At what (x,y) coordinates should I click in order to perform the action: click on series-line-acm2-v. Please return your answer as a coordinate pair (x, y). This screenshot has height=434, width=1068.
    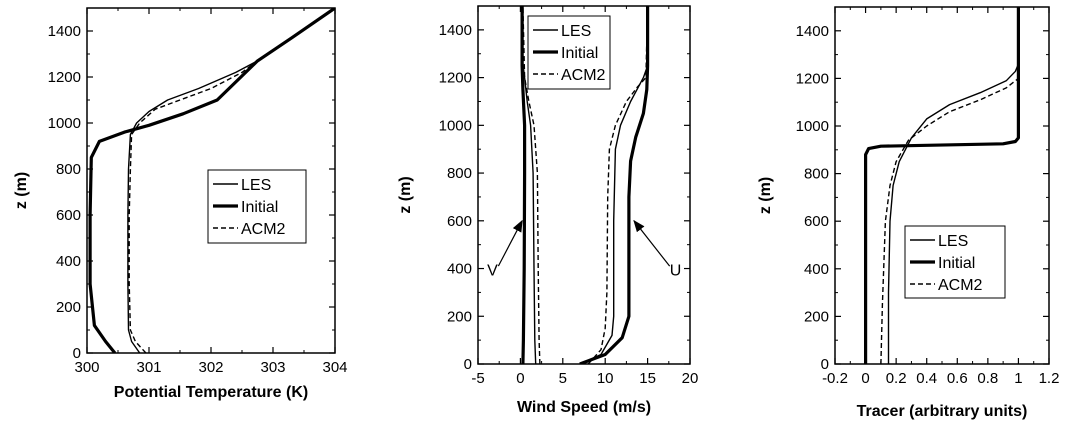
    Looking at the image, I should click on (531, 185).